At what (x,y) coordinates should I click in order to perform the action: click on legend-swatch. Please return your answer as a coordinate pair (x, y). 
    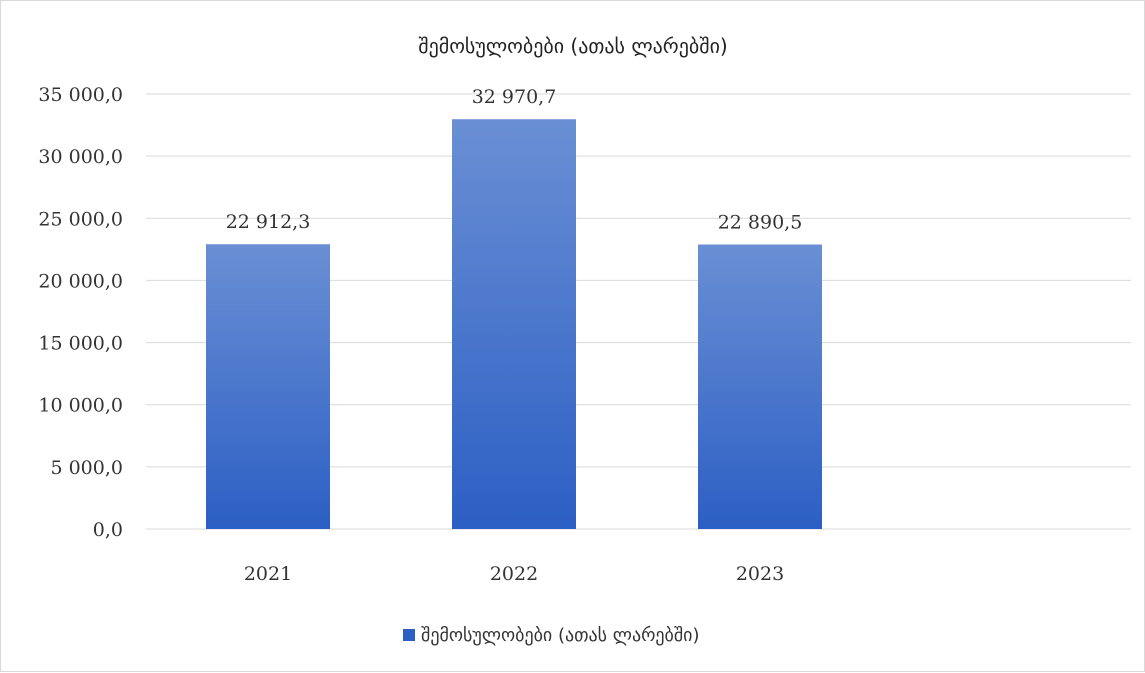
    Looking at the image, I should click on (409, 635).